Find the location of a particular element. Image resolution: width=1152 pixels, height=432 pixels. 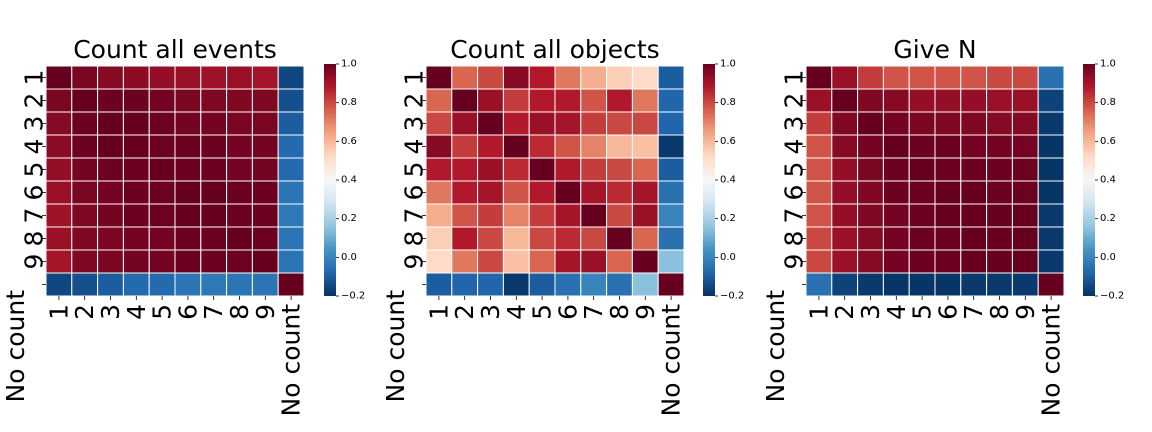

x-tick-label: 7 is located at coordinates (213, 312).